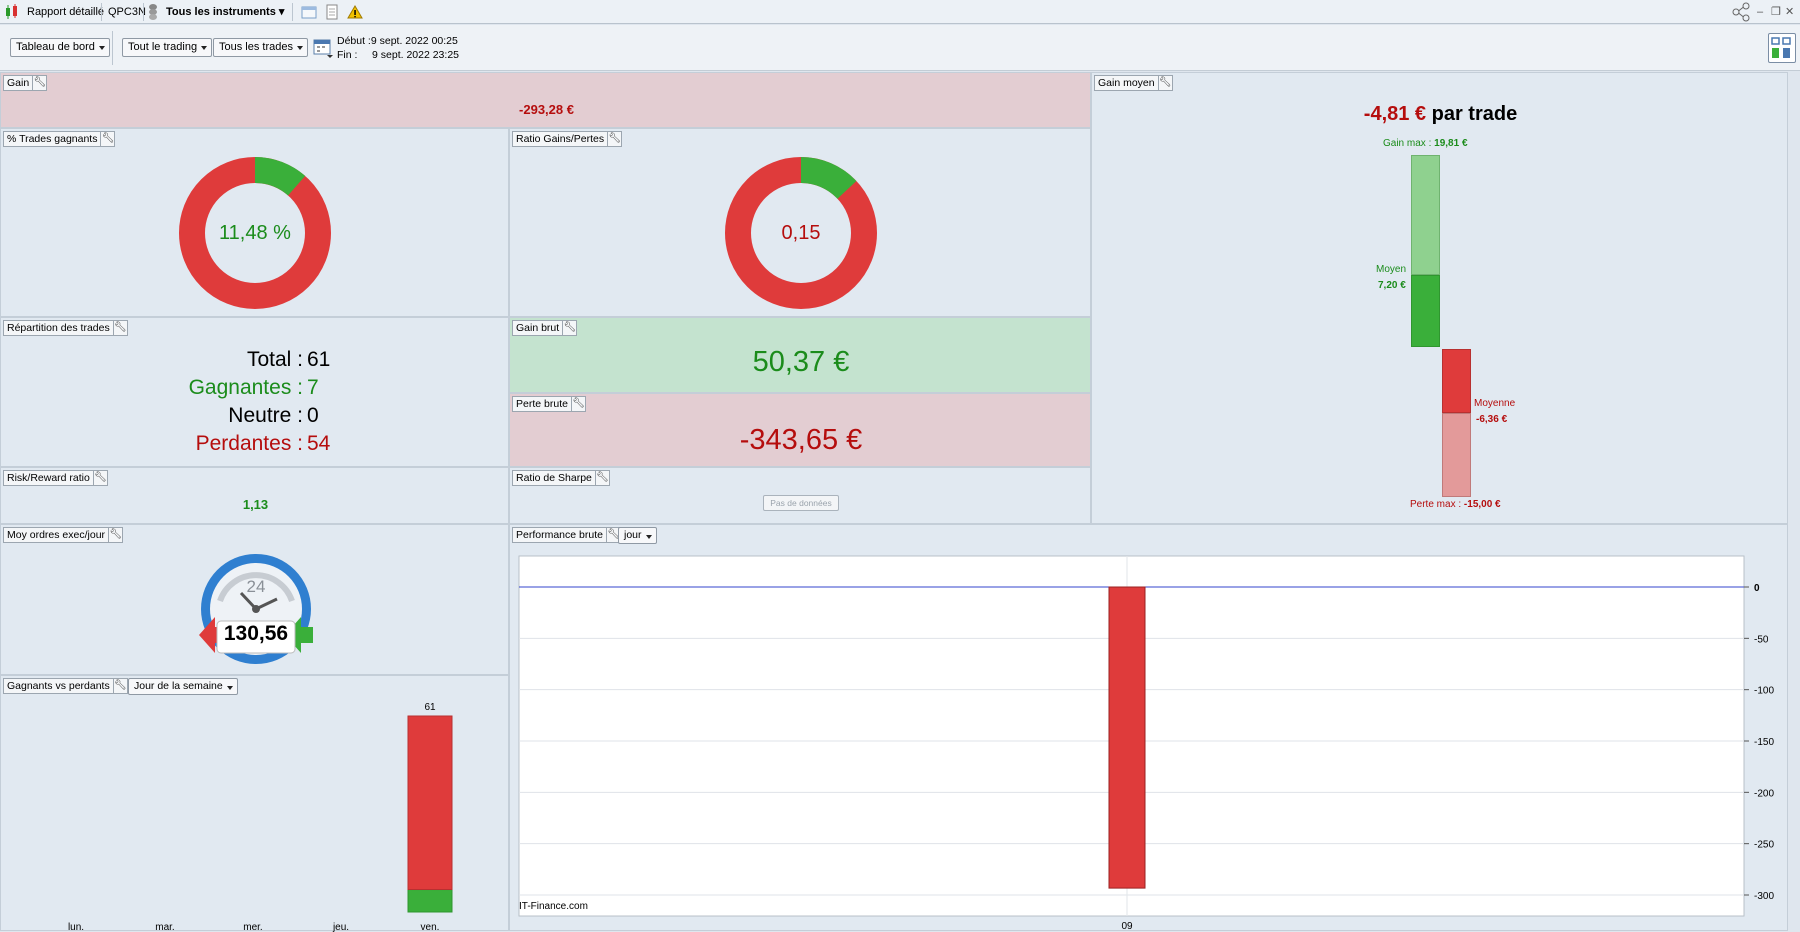 The image size is (1800, 932). Describe the element at coordinates (1790, 12) in the screenshot. I see `close-icon: ✕` at that location.